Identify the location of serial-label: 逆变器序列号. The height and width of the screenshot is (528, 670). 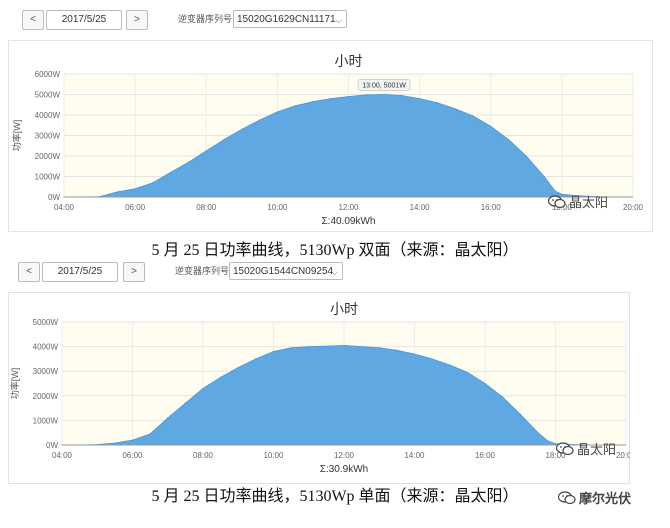
(205, 19).